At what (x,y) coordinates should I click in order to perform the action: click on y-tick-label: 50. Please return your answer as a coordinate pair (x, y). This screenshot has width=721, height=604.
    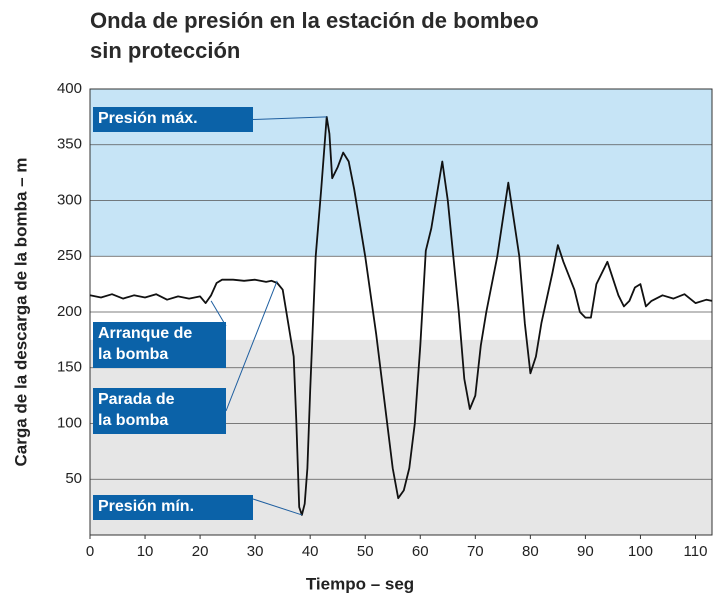
    Looking at the image, I should click on (73, 478).